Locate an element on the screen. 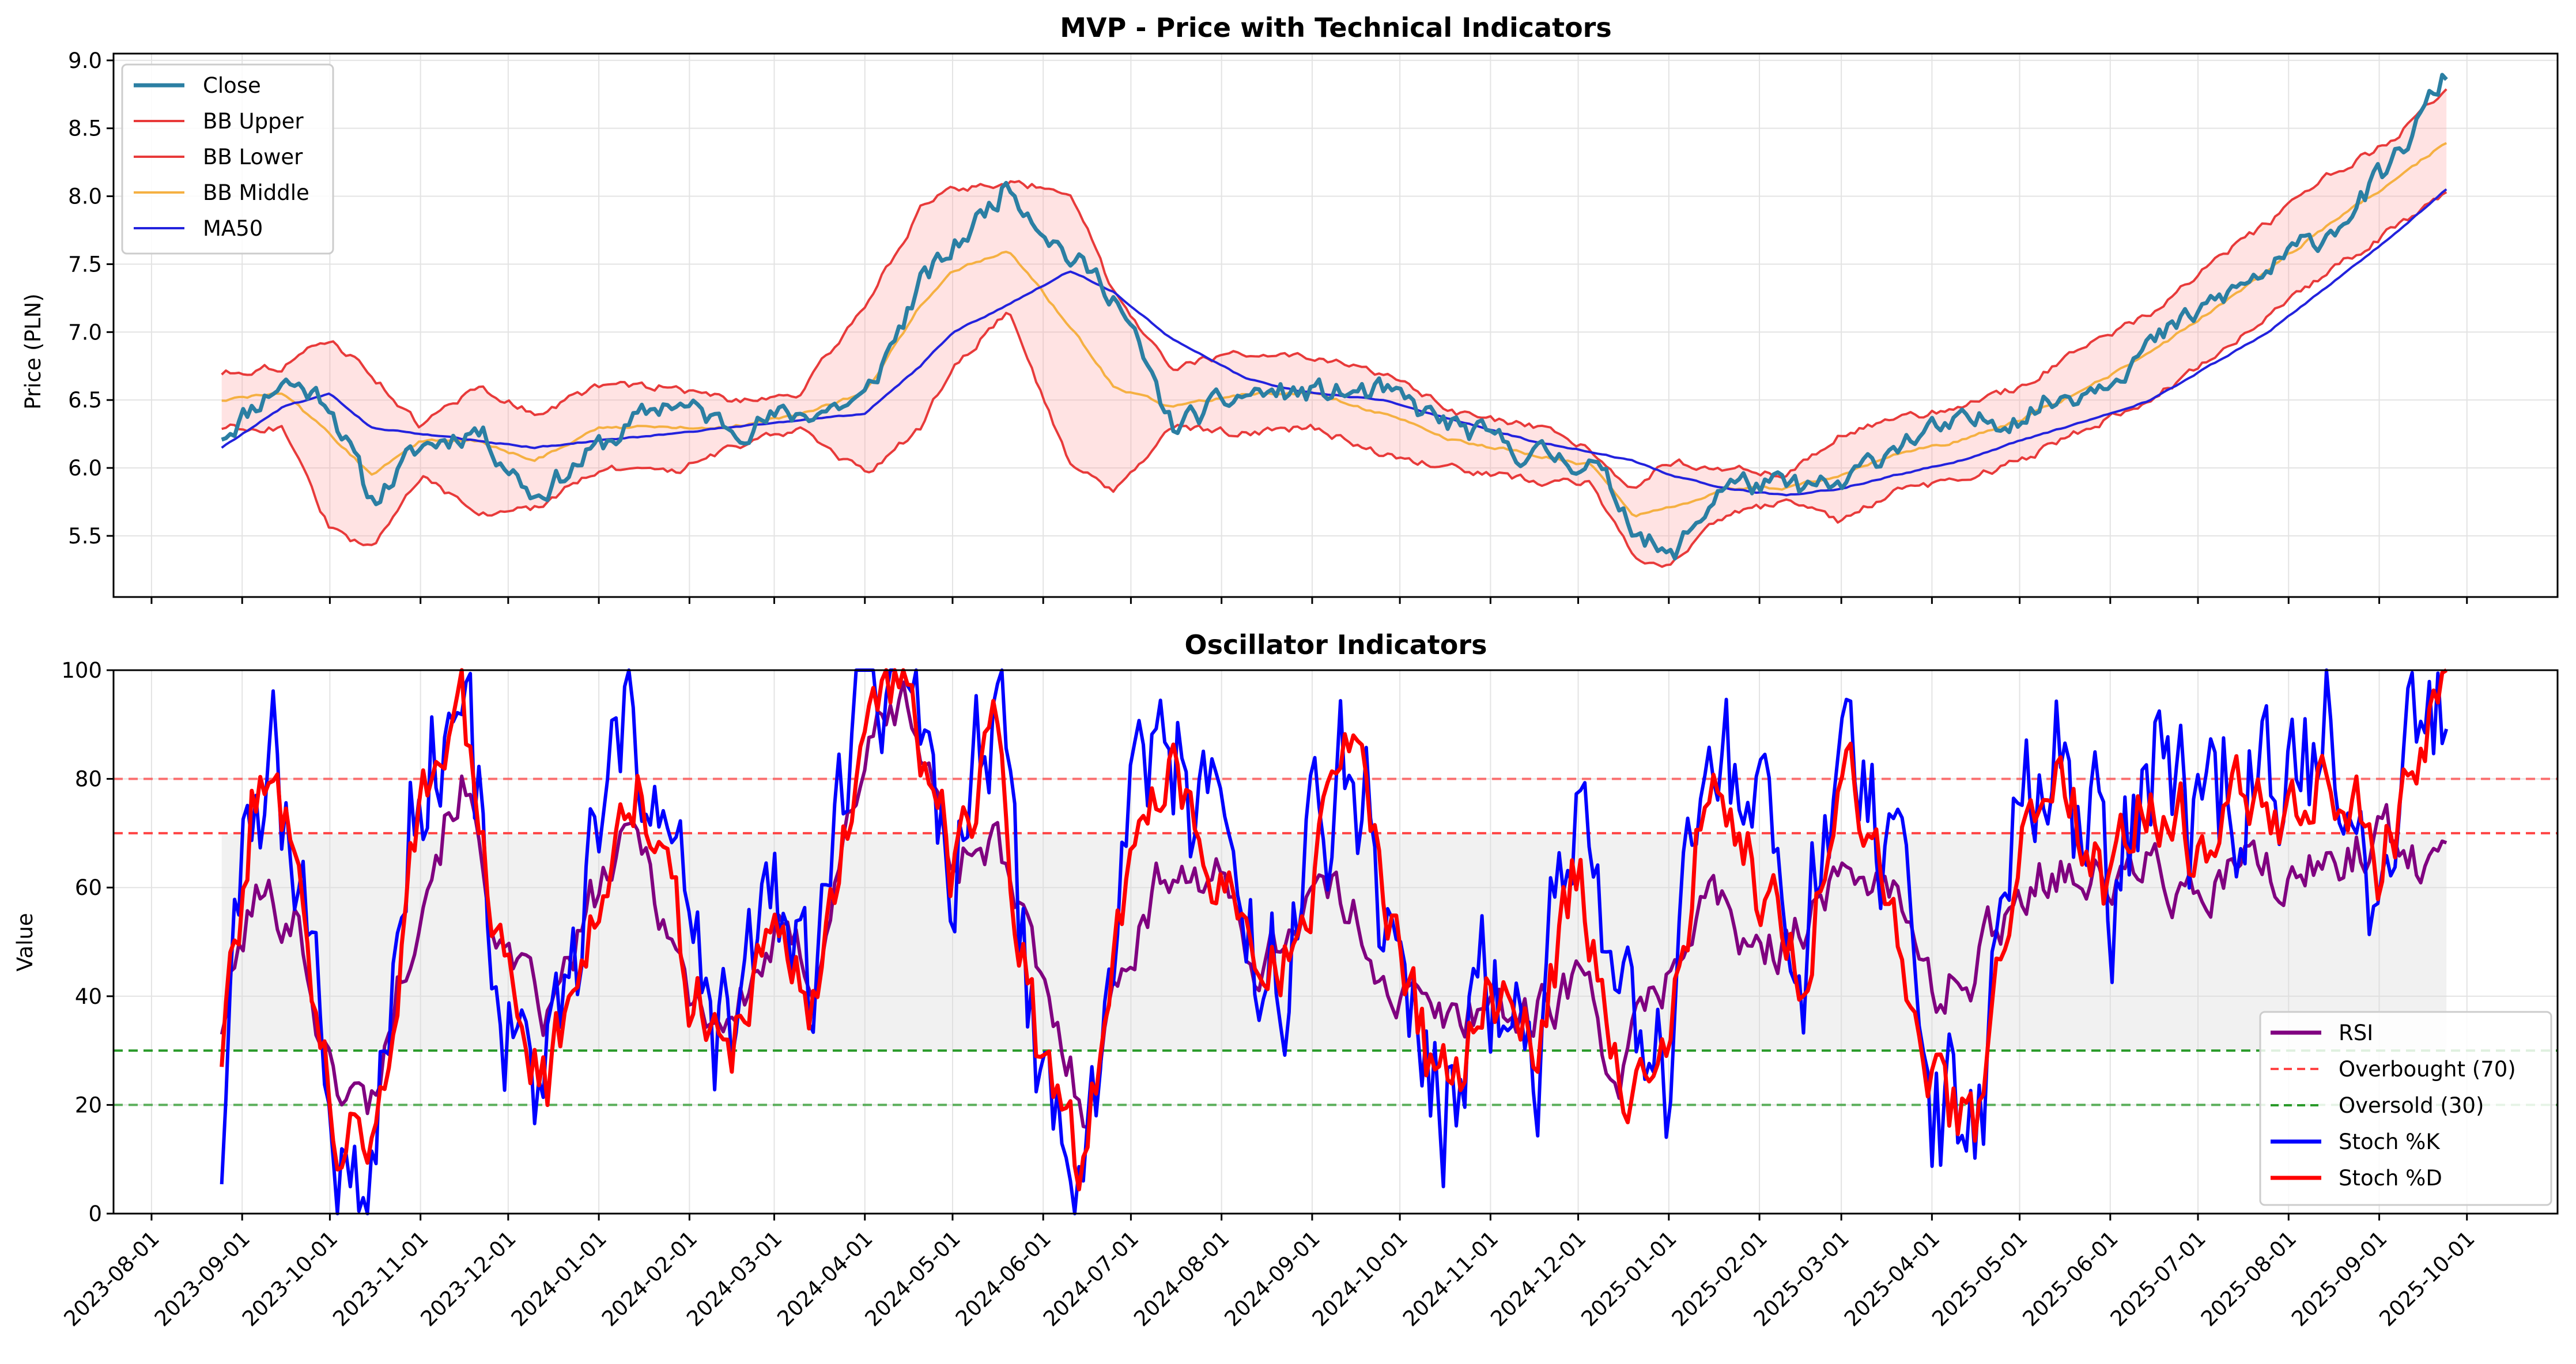 This screenshot has height=1364, width=2576. legend-label-overbought: Overbought (70) is located at coordinates (2427, 1069).